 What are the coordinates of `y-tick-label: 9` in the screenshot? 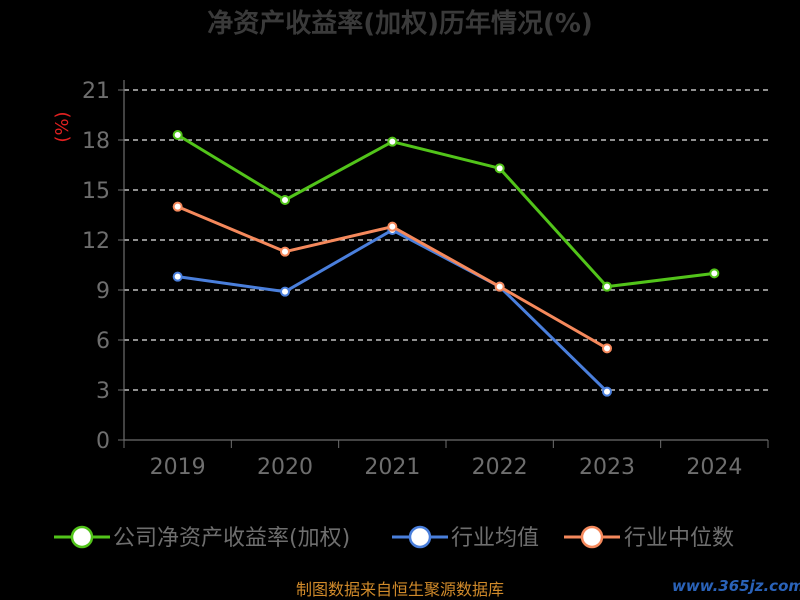 It's located at (103, 291).